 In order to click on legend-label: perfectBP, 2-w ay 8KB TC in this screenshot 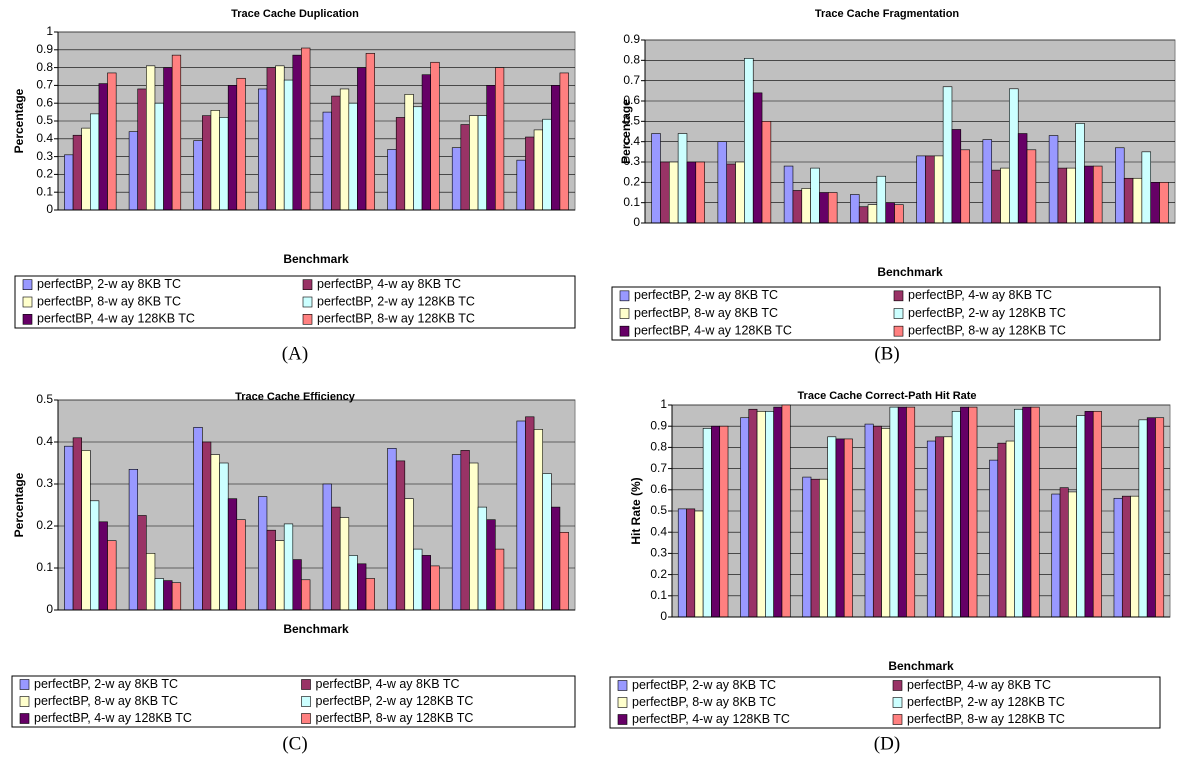, I will do `click(704, 685)`.